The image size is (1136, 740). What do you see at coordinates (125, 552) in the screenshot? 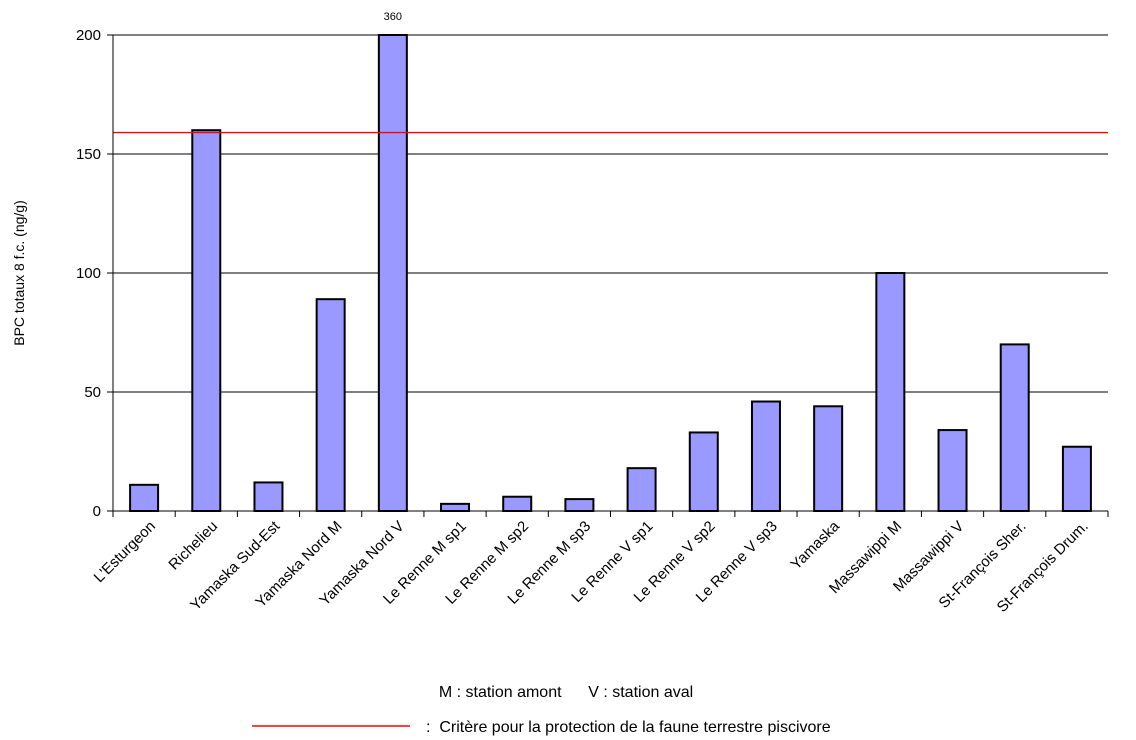
I see `x-tick-label: L'Esturgeon` at bounding box center [125, 552].